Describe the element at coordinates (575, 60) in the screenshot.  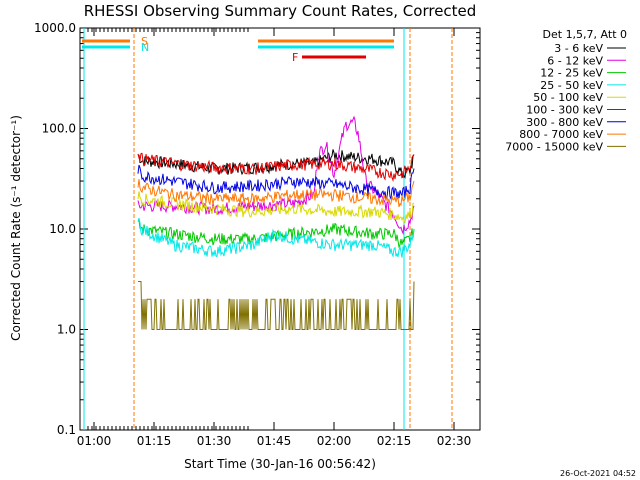
I see `legend-label-1: 6 - 12 keV` at that location.